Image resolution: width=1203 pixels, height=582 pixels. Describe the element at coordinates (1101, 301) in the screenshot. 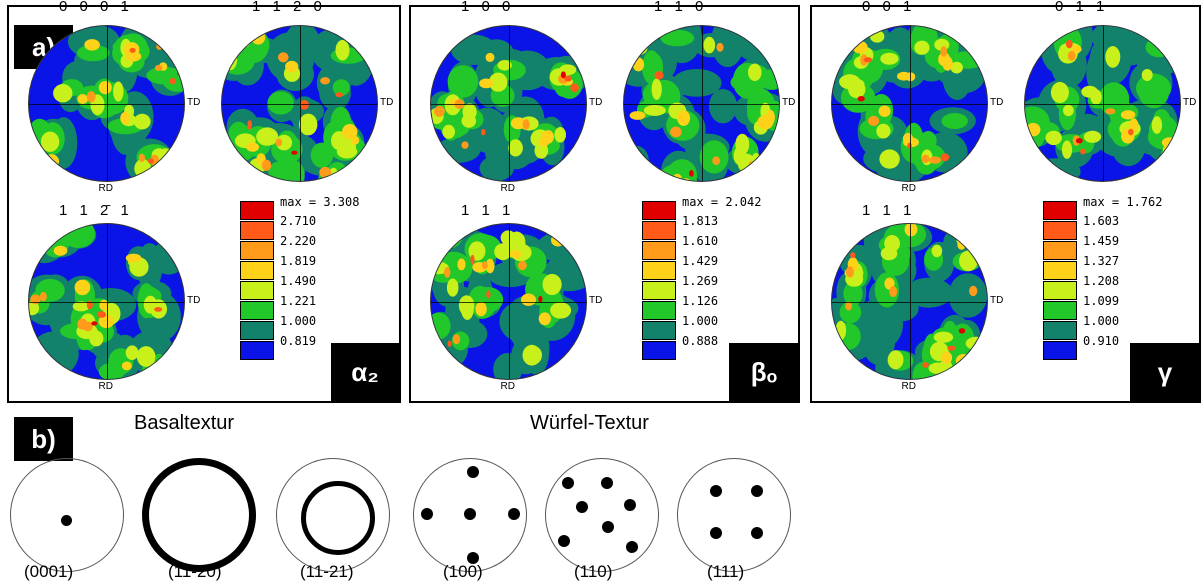

I see `legend-level-value: 1.099` at that location.